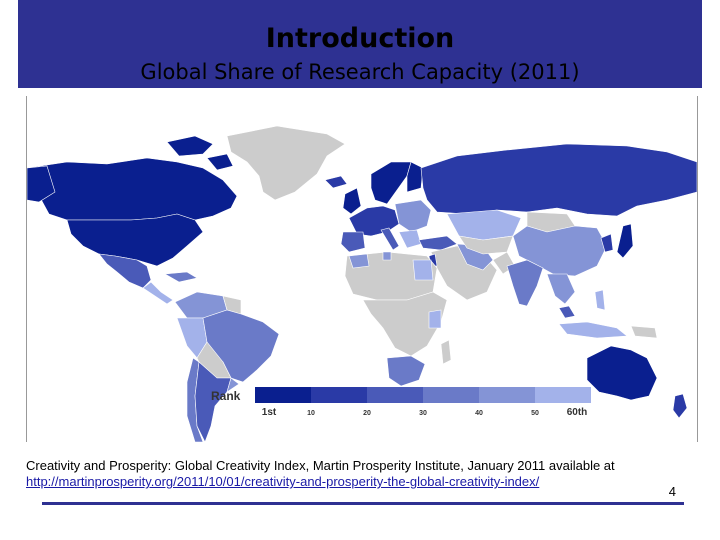 This screenshot has height=540, width=720. I want to click on greenland, so click(286, 163).